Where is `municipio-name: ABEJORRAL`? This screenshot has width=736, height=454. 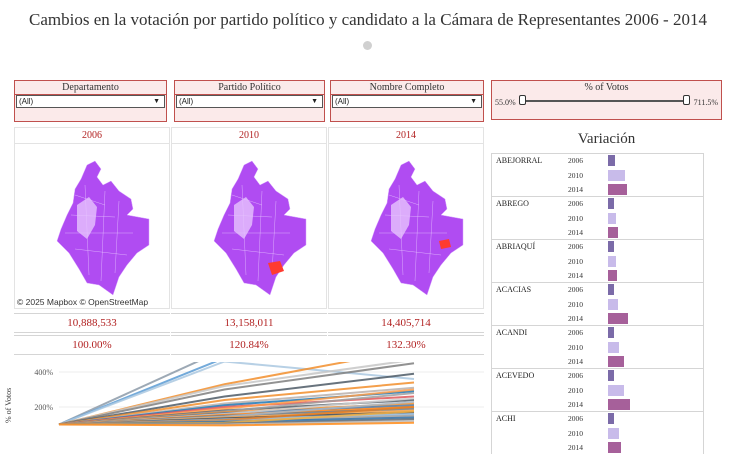
municipio-name: ABEJORRAL is located at coordinates (519, 160).